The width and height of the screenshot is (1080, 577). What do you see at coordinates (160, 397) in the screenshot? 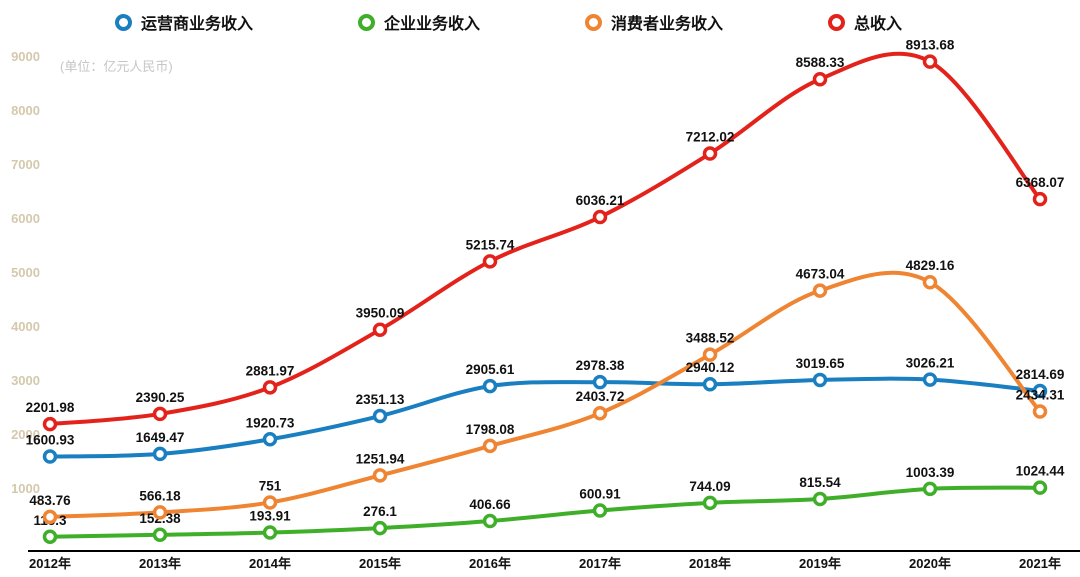
I see `data-label-total: 2390.25` at bounding box center [160, 397].